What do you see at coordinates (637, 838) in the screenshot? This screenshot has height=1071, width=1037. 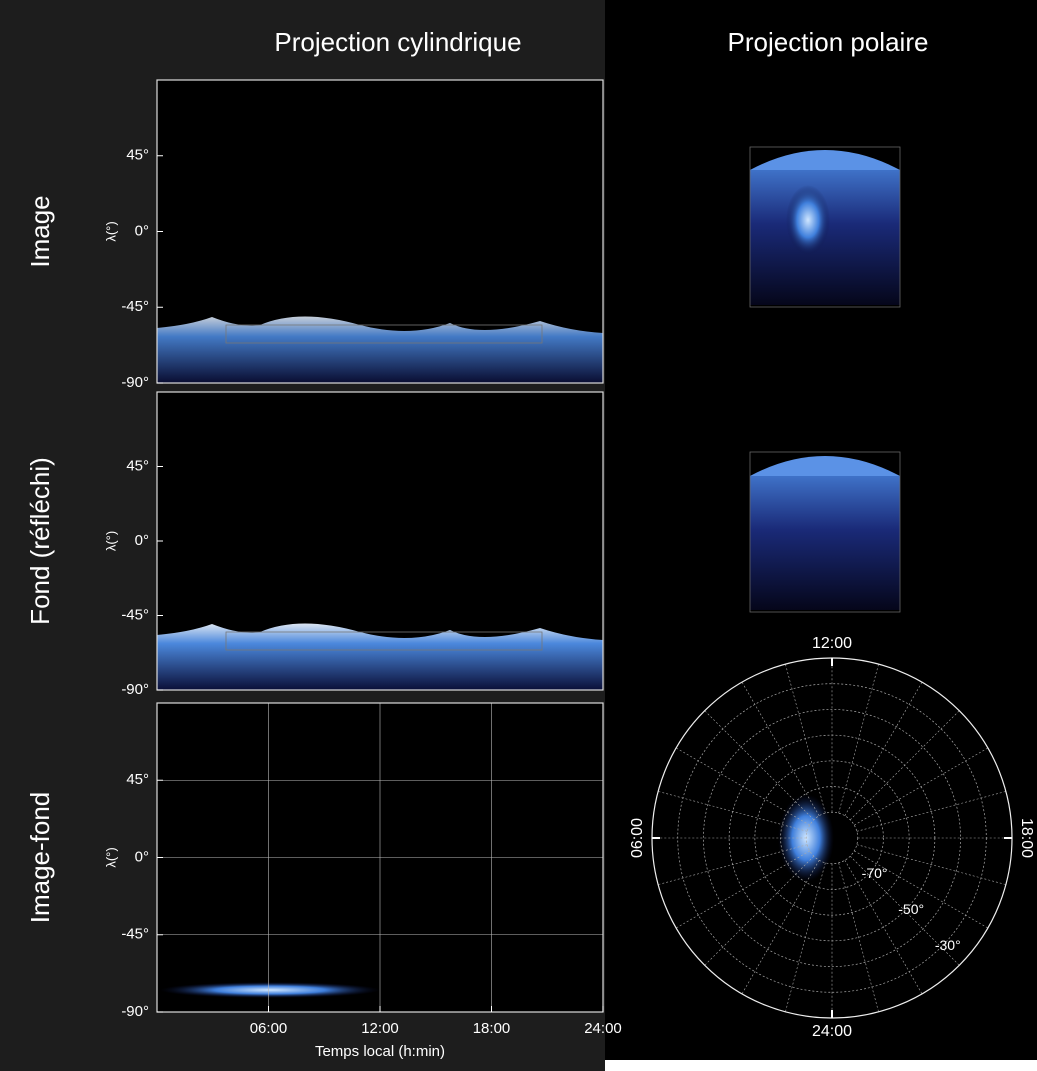 I see `angle-tick-label: 06:00` at bounding box center [637, 838].